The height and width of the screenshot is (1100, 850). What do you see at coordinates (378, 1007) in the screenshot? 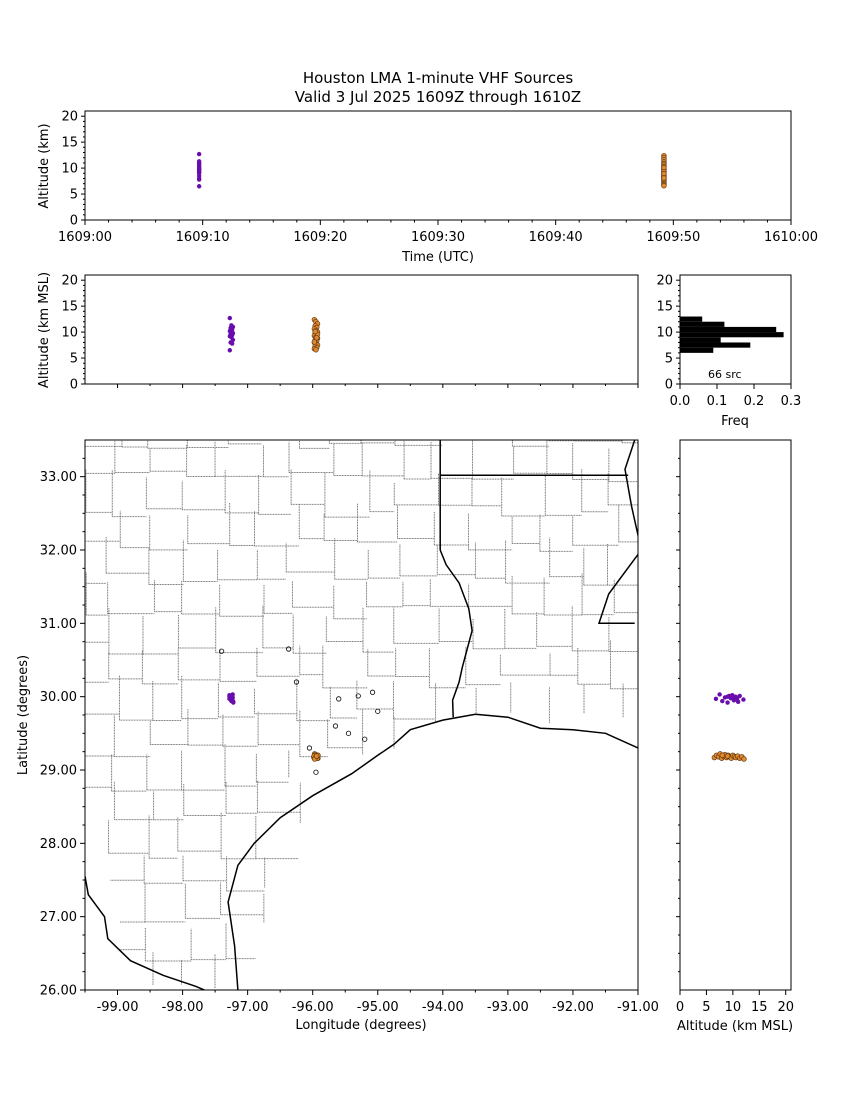
I see `longitude-tick-label: -95.00` at bounding box center [378, 1007].